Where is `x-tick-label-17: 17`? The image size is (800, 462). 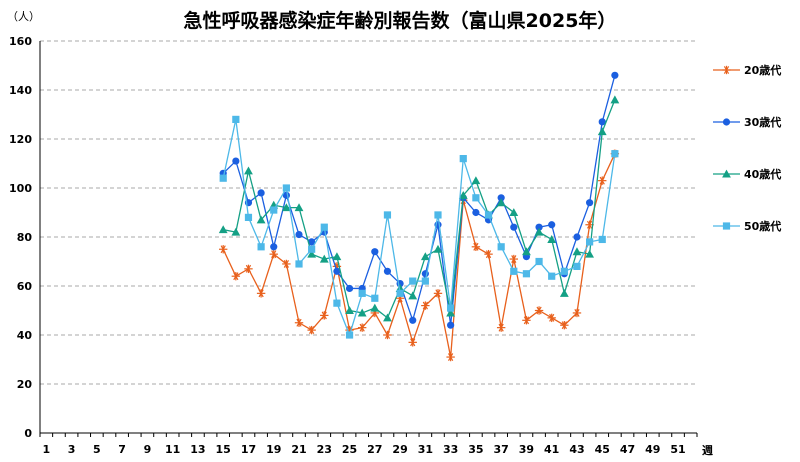
x-tick-label-17: 17 is located at coordinates (248, 449).